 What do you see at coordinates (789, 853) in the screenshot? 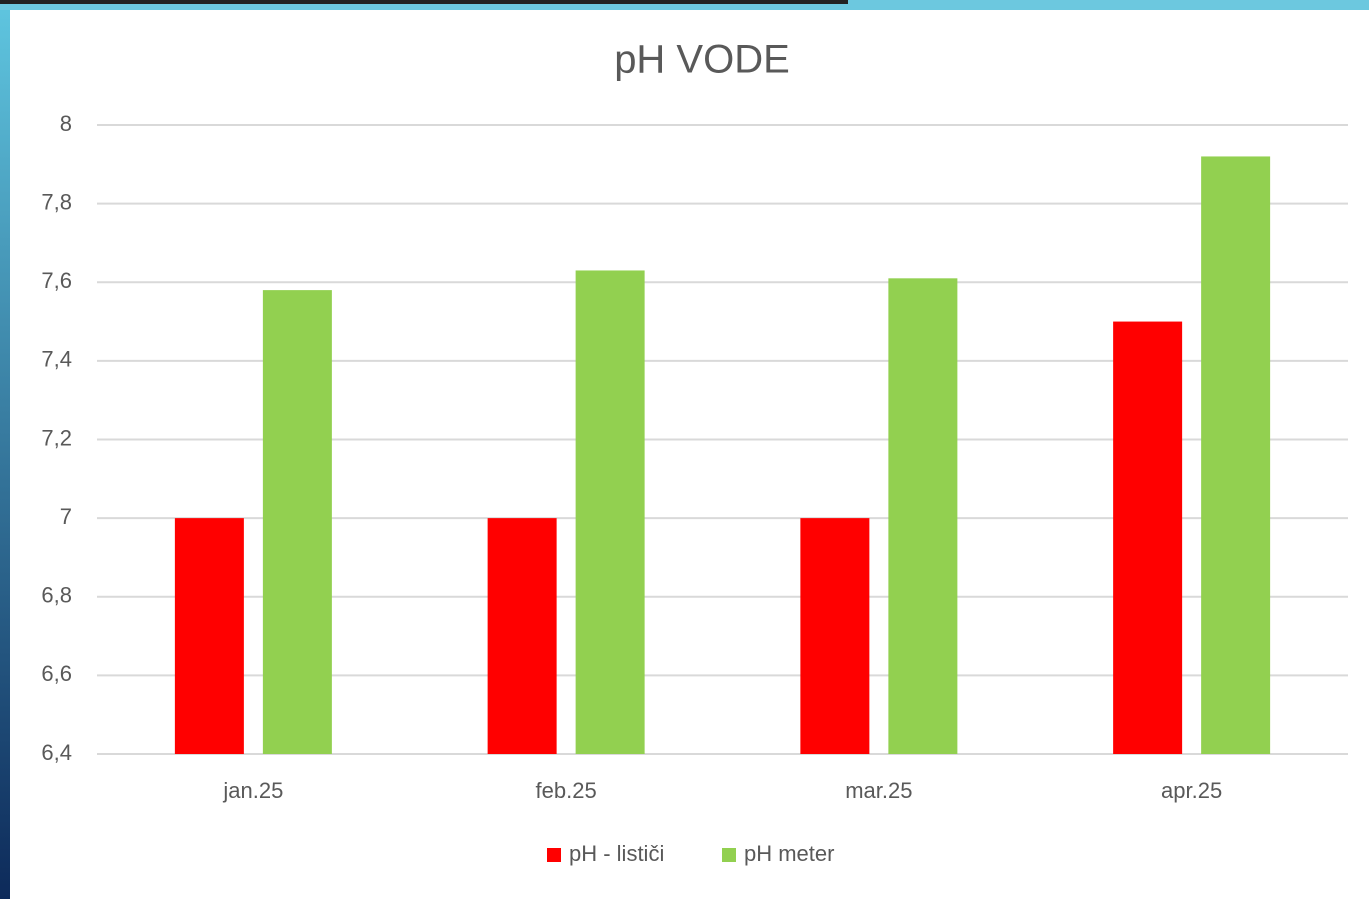
I see `legend-label: pH meter` at bounding box center [789, 853].